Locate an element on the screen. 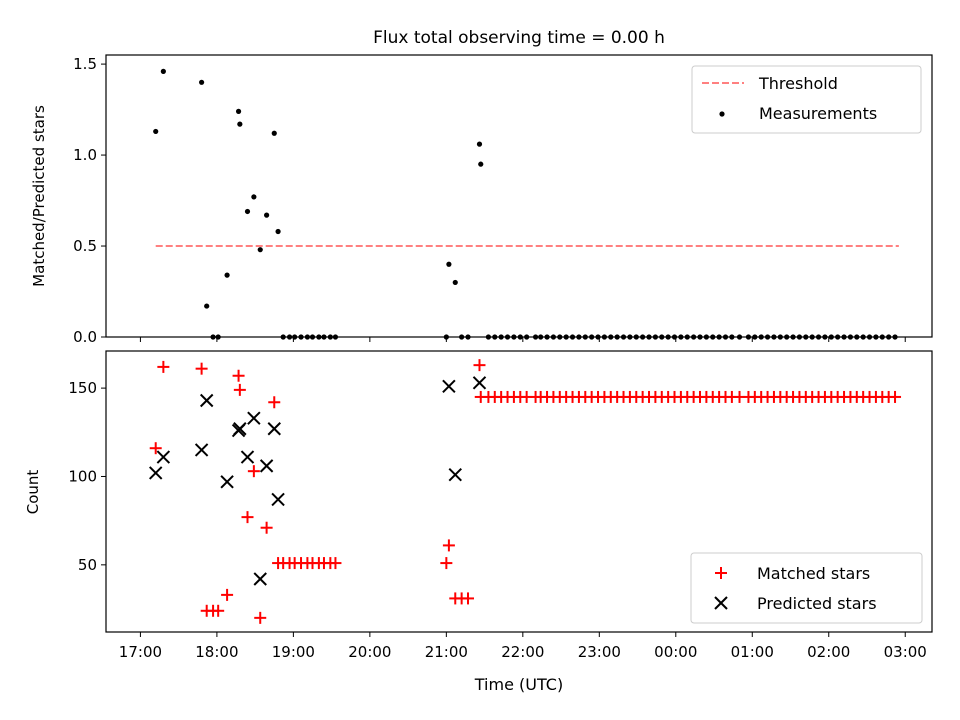 The width and height of the screenshot is (960, 720). top-y-tick-label: 1.0 is located at coordinates (85, 155).